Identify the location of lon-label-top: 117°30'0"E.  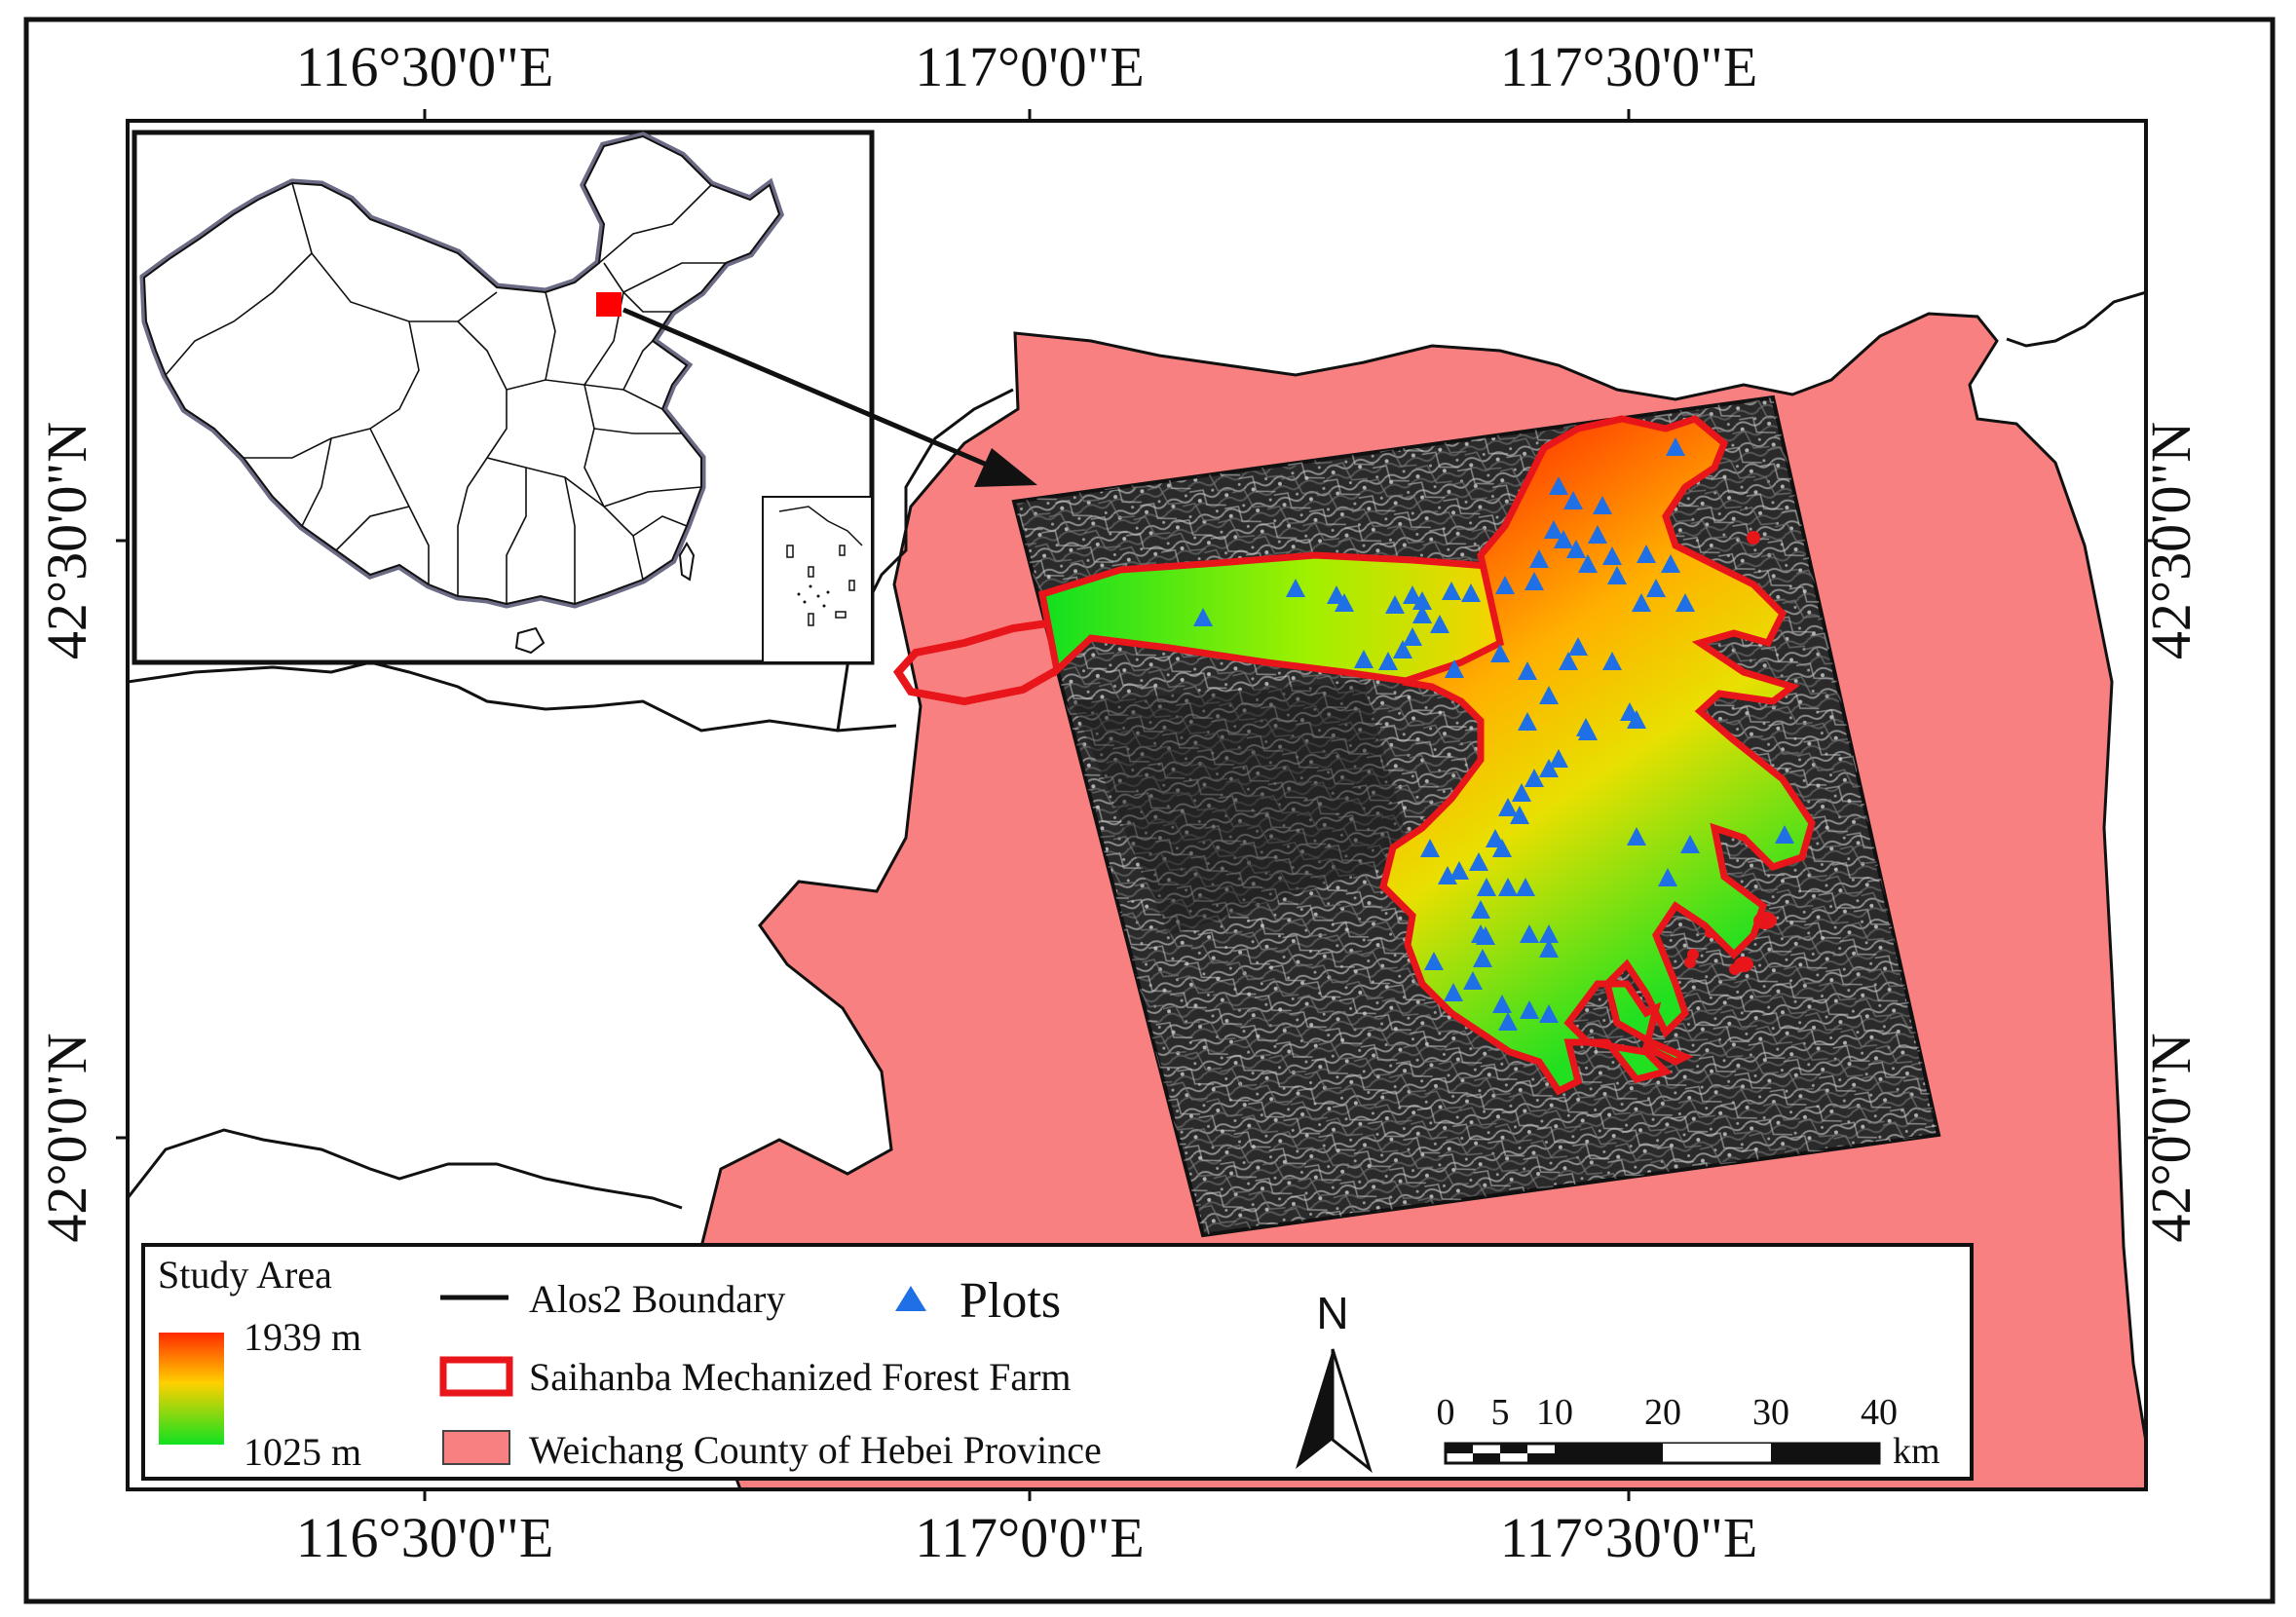
(1629, 66).